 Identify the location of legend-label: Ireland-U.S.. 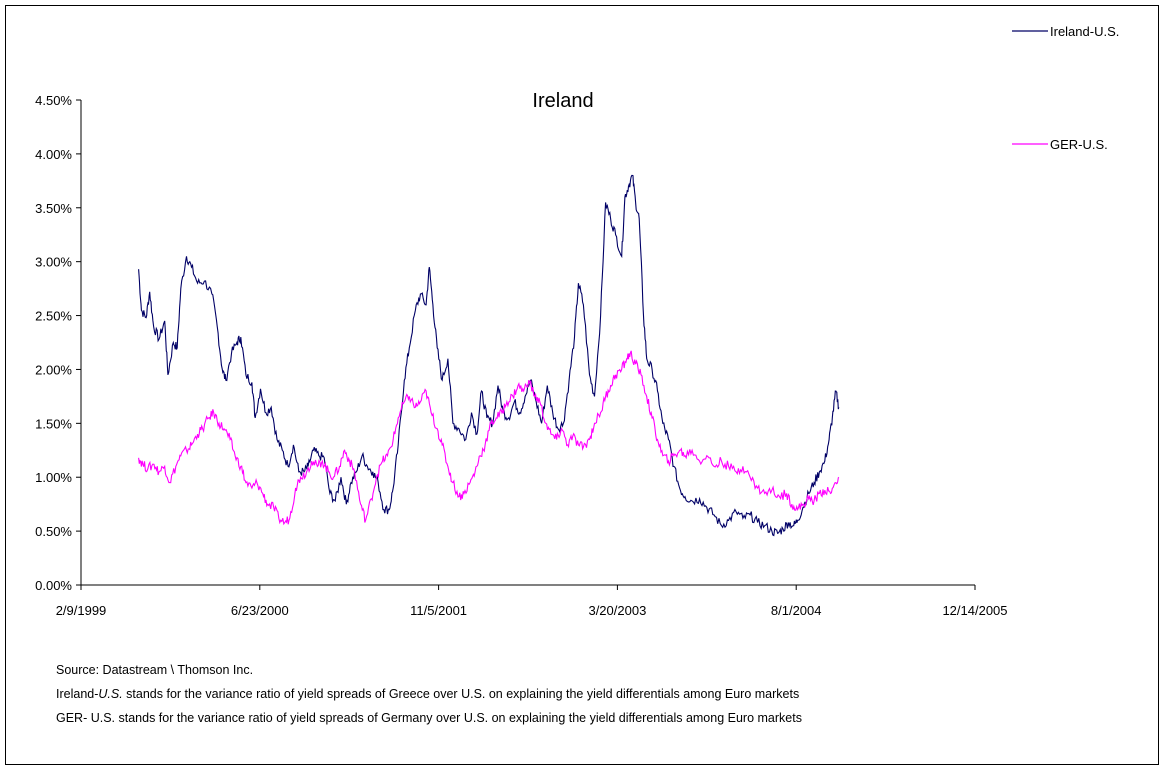
(1084, 31).